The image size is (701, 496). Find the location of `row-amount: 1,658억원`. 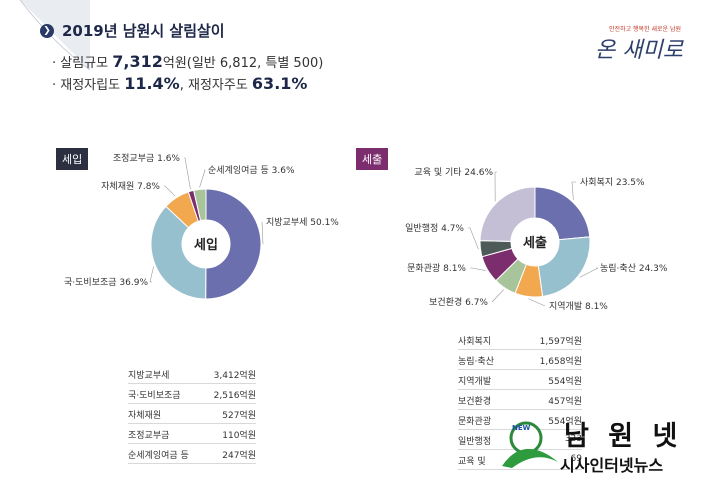

row-amount: 1,658억원 is located at coordinates (560, 362).